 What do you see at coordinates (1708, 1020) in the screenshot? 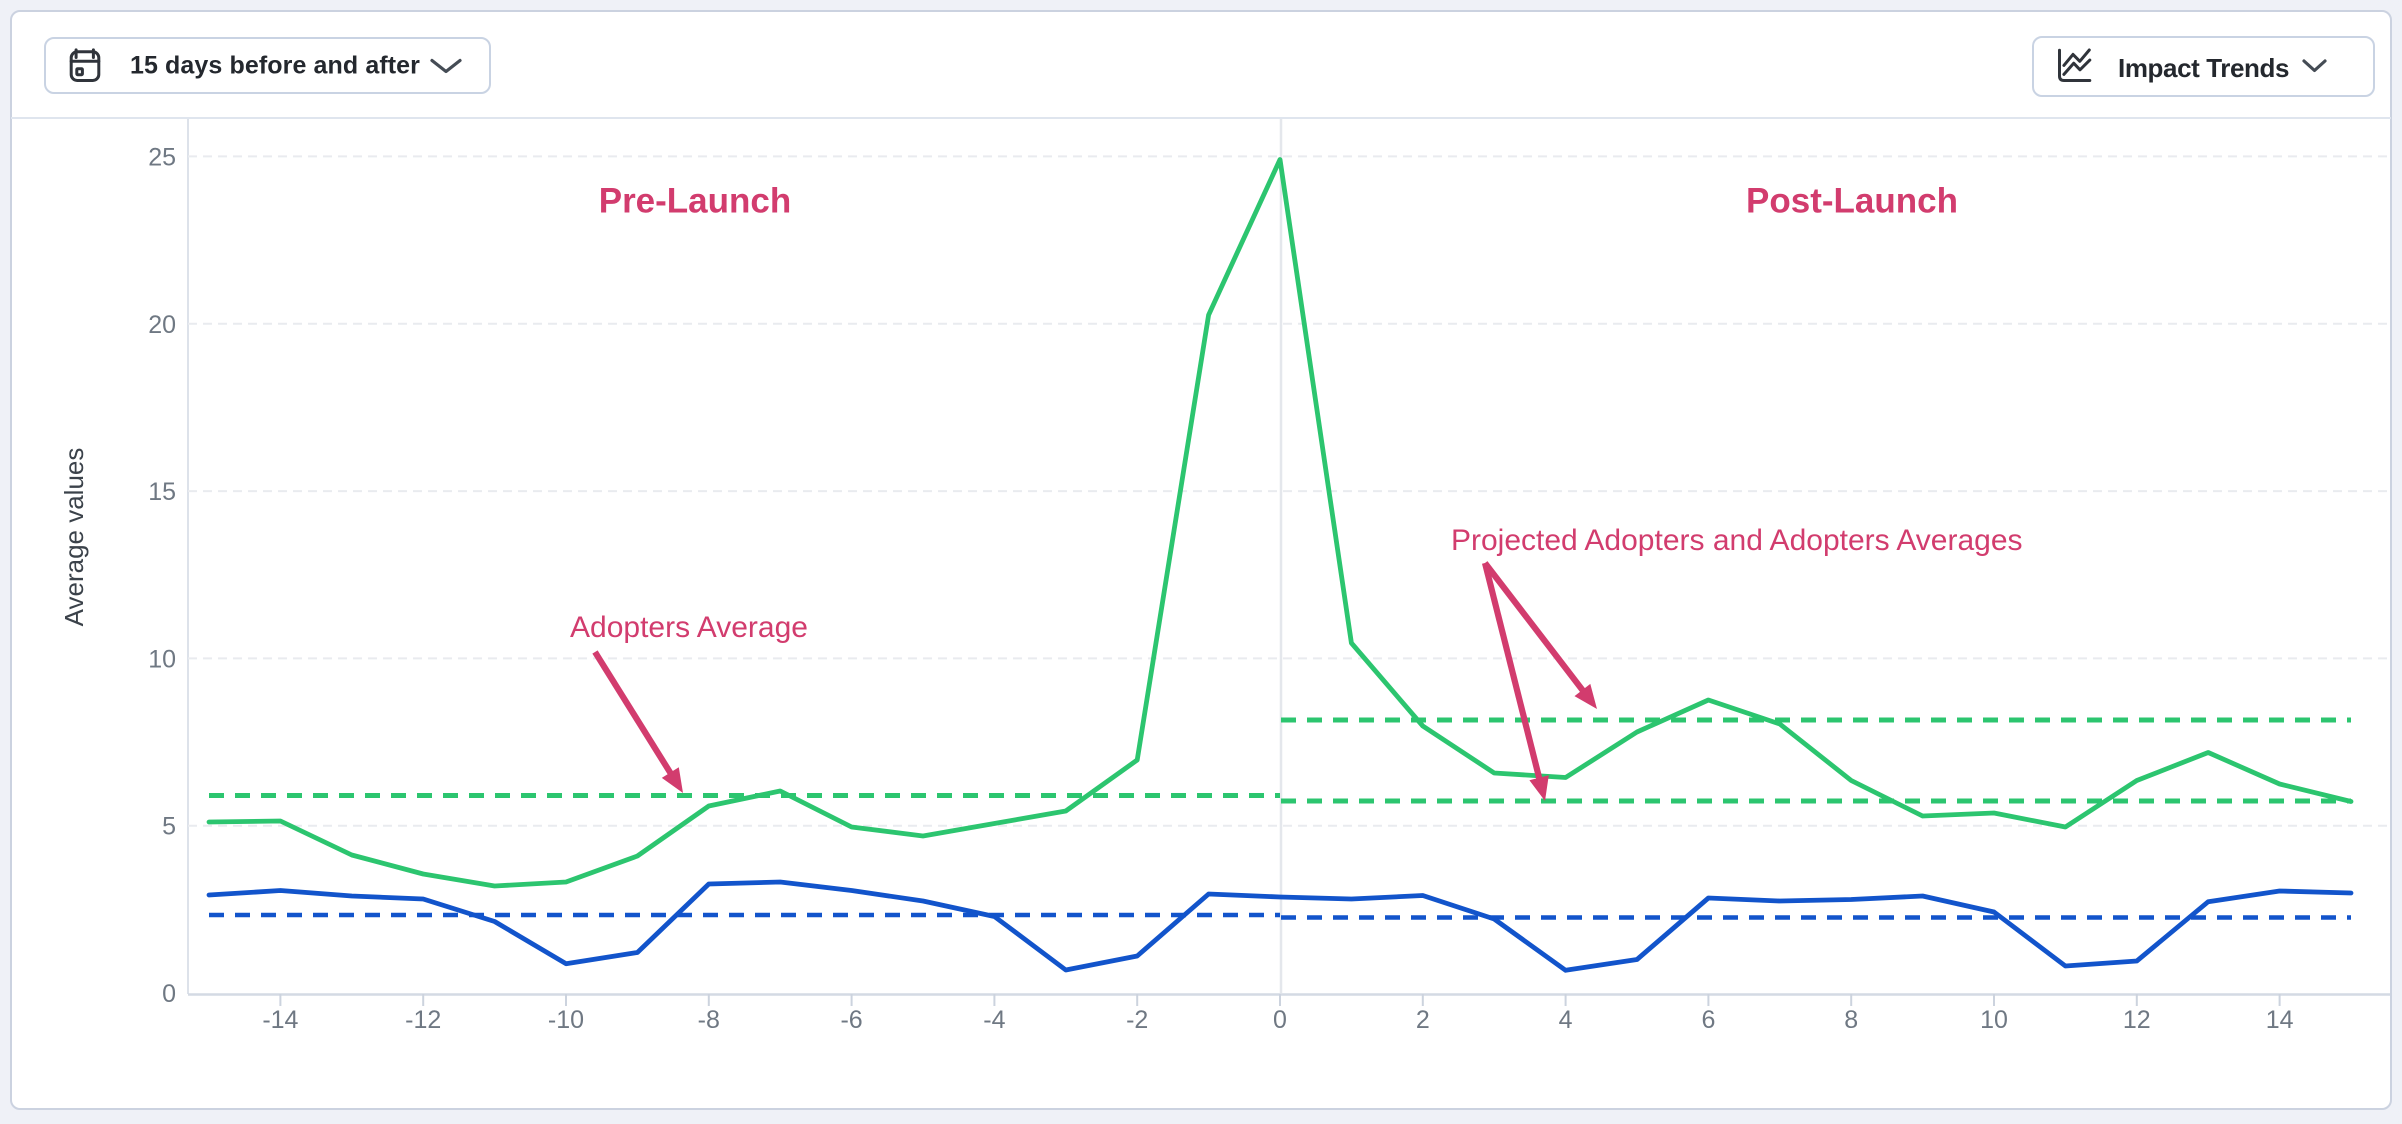
I see `svg-text: 6` at bounding box center [1708, 1020].